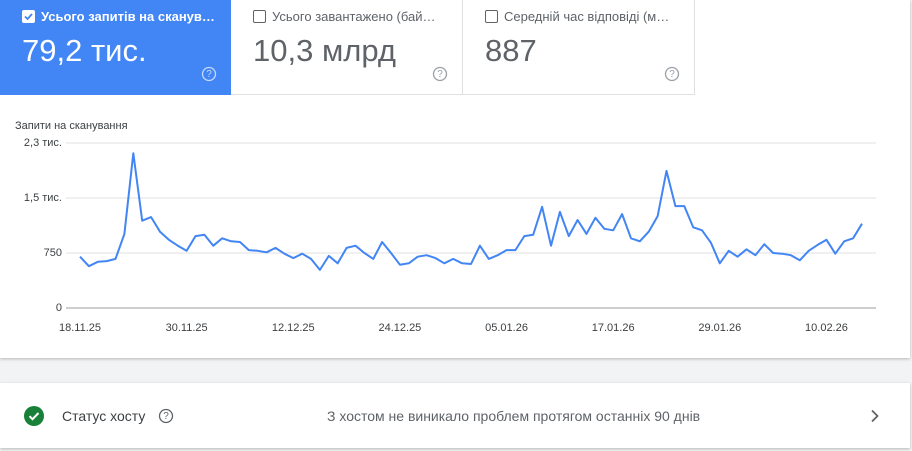  I want to click on status-title: Статус хосту, so click(104, 416).